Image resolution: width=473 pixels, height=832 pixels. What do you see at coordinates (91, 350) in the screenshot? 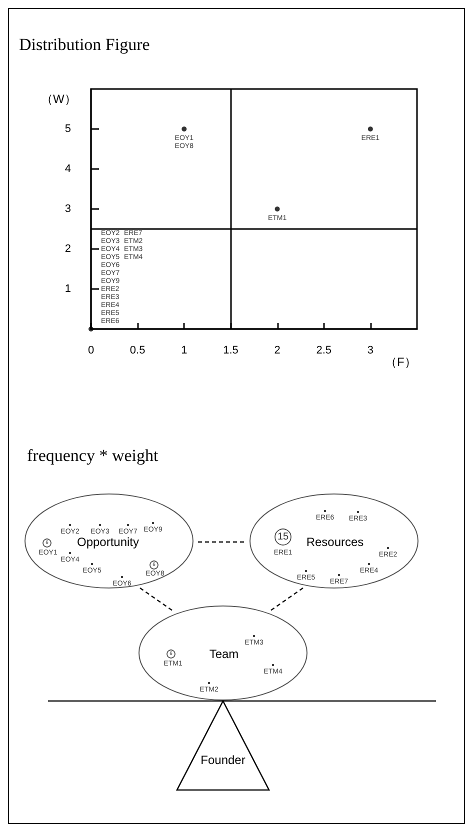
I see `x-tick-label: 0` at bounding box center [91, 350].